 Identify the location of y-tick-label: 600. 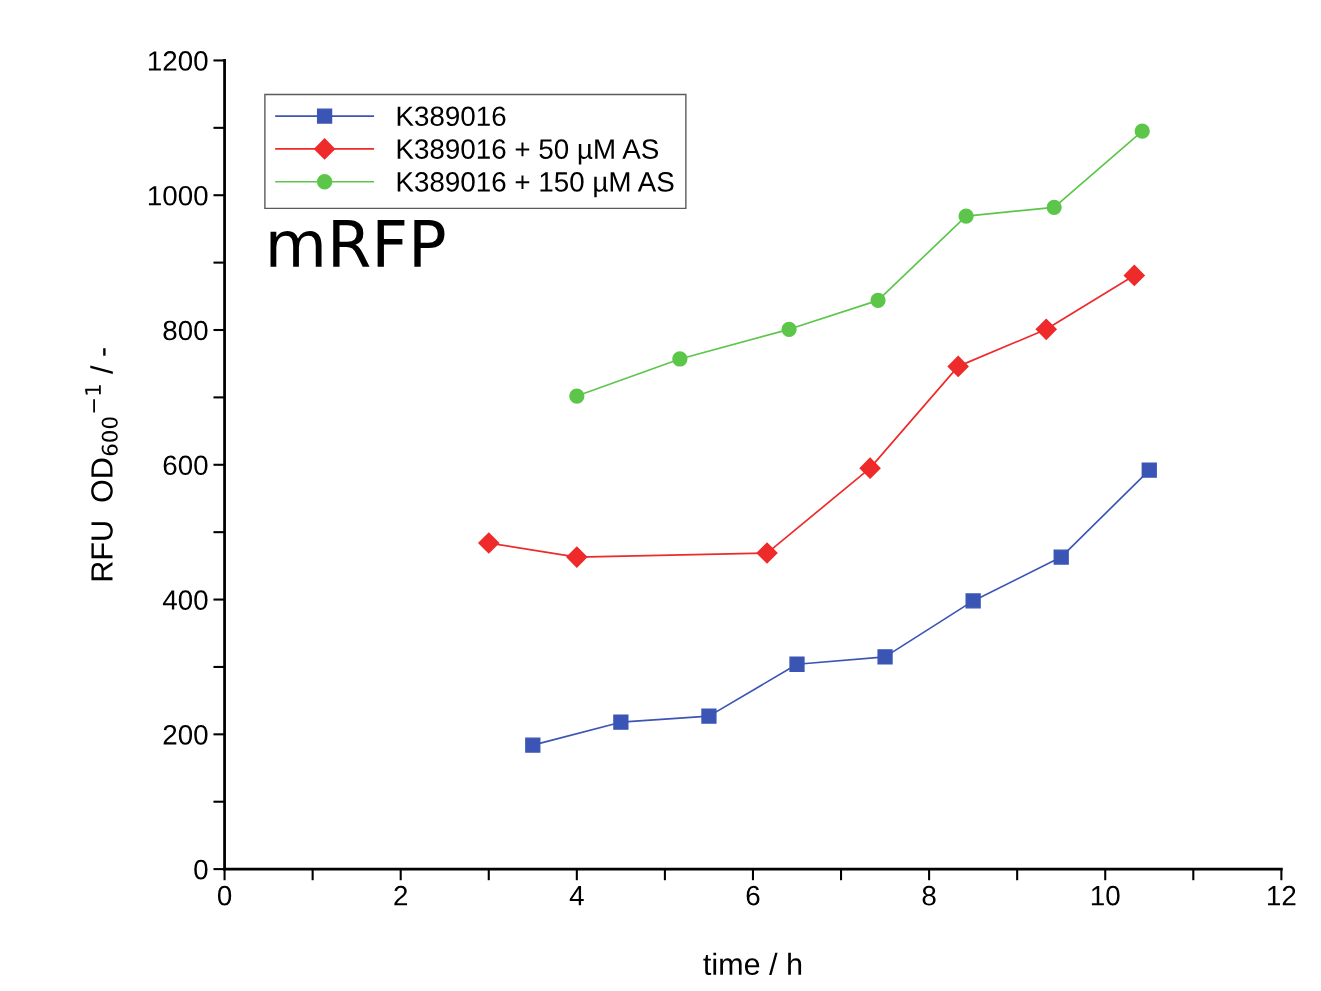
(185, 465).